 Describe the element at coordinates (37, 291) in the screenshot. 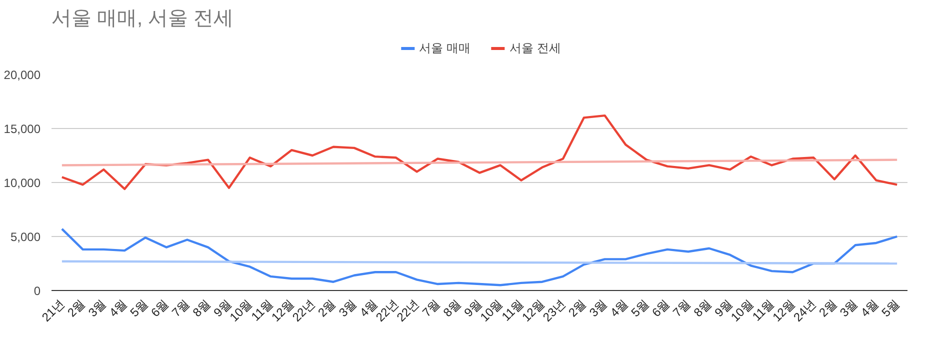

I see `y-tick-label: 0` at that location.